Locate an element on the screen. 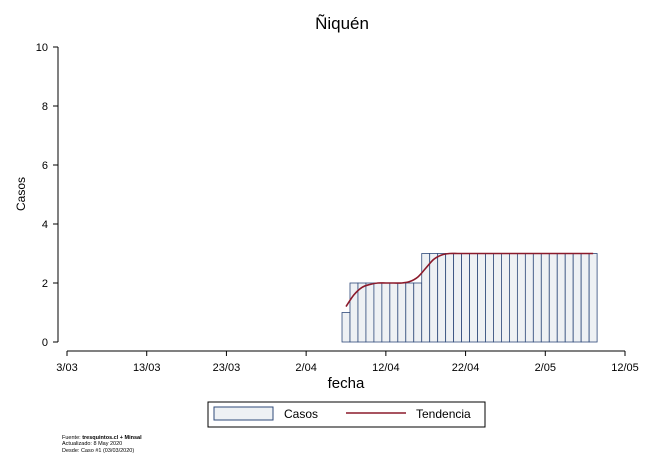 The height and width of the screenshot is (470, 646). y-tick-label: 2 is located at coordinates (45, 284).